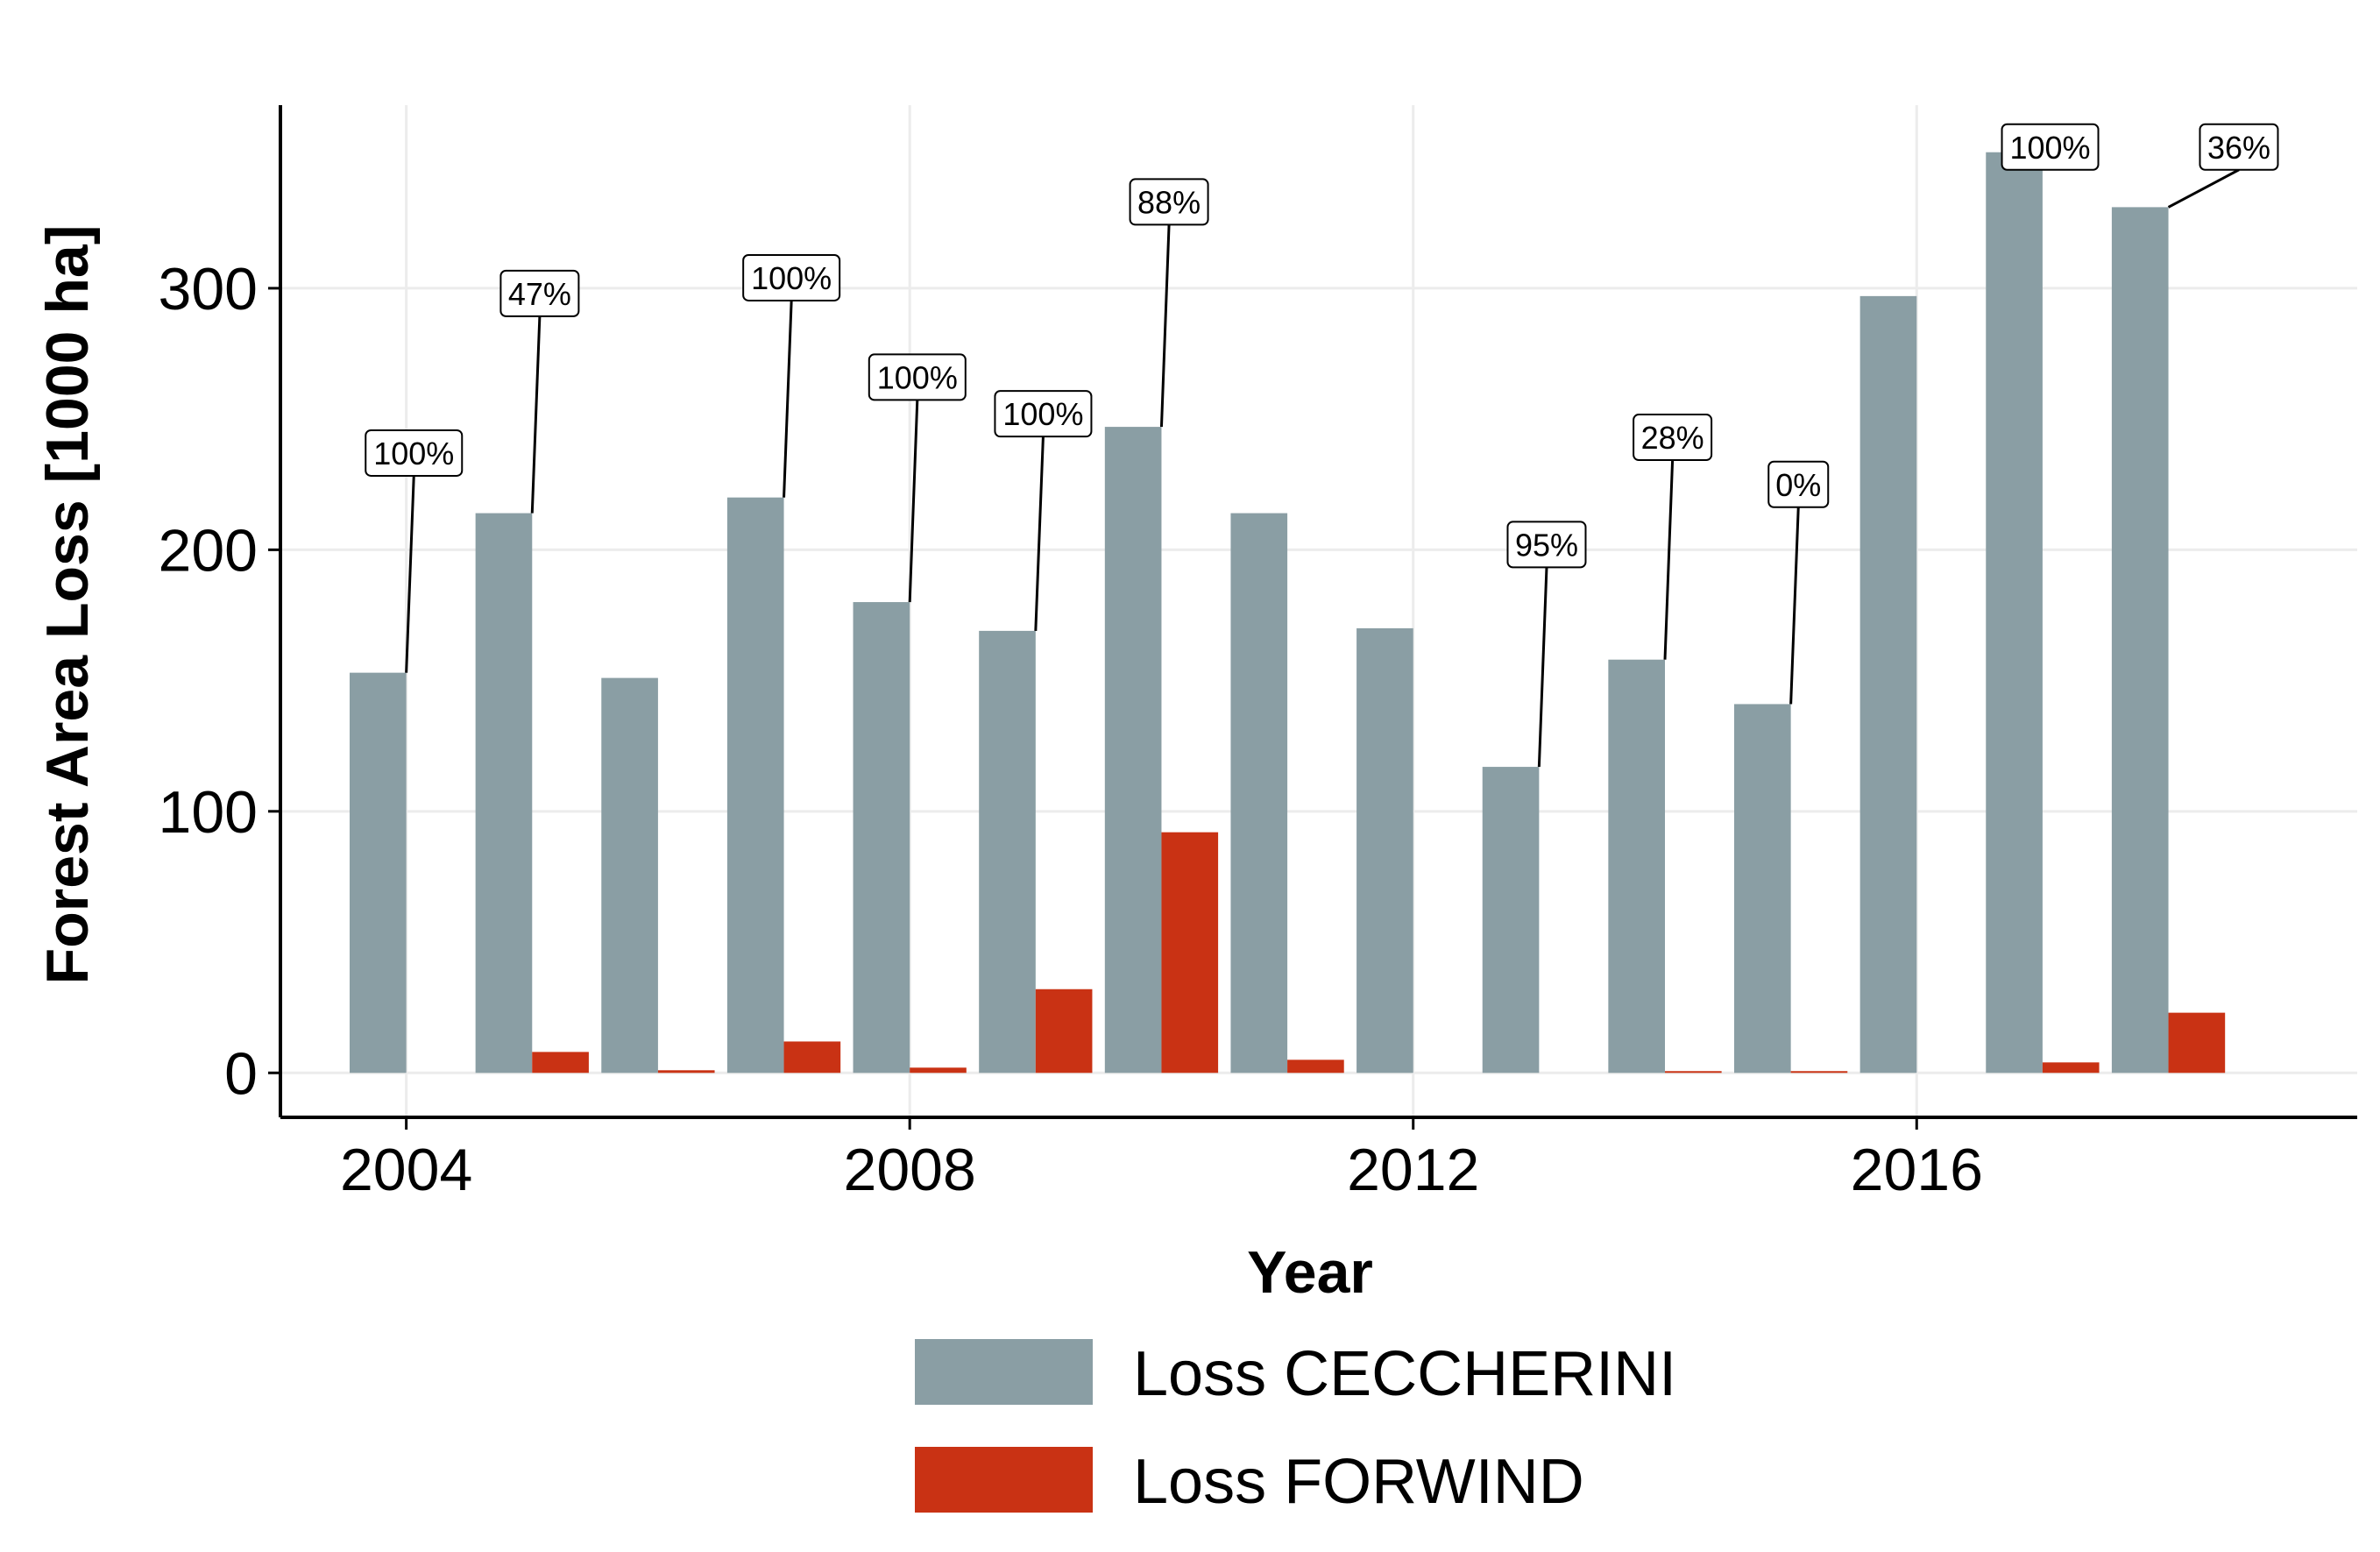 Image resolution: width=2380 pixels, height=1552 pixels. What do you see at coordinates (208, 289) in the screenshot?
I see `y-tick-label: 300` at bounding box center [208, 289].